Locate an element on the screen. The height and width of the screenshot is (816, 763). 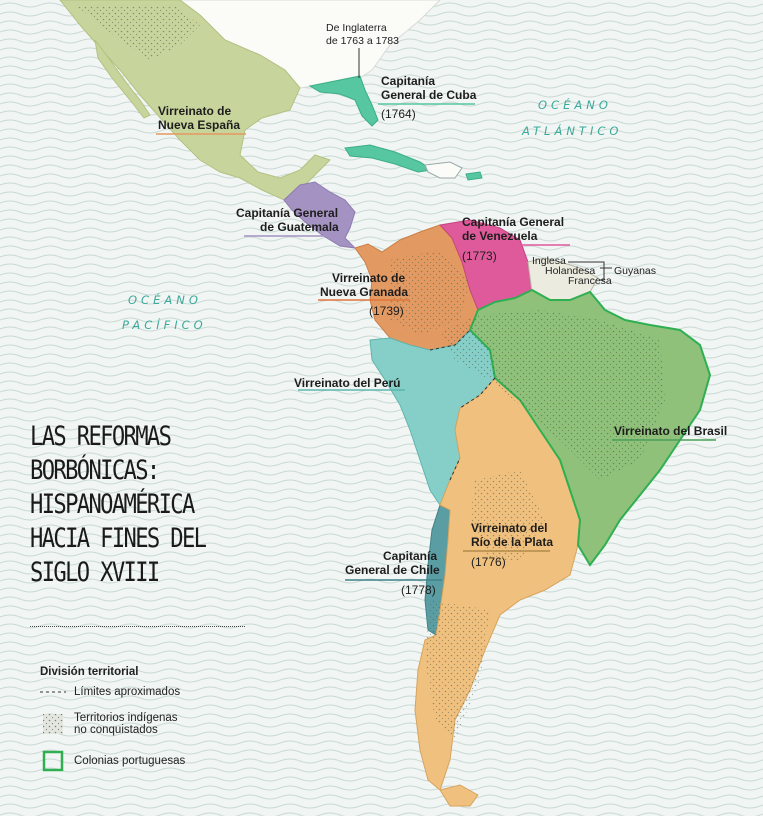
label-chile-line2: General de Chile is located at coordinates (392, 570).